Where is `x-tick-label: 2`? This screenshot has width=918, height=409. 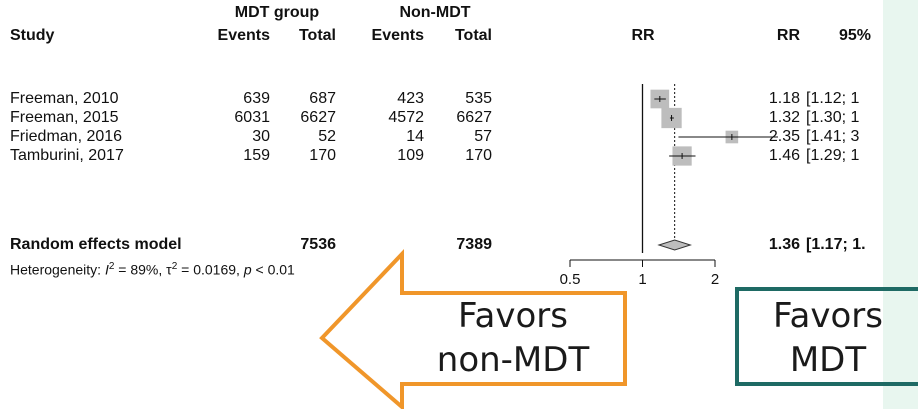 x-tick-label: 2 is located at coordinates (715, 279).